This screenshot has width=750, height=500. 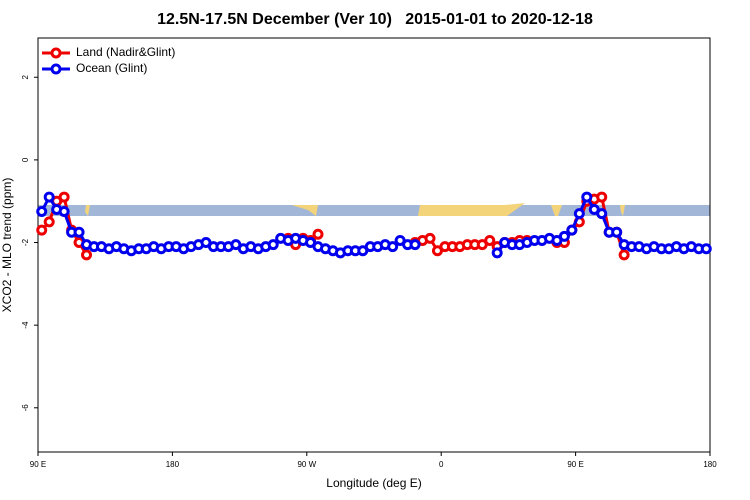 What do you see at coordinates (373, 483) in the screenshot?
I see `x-axis-label: Longitude (deg E)` at bounding box center [373, 483].